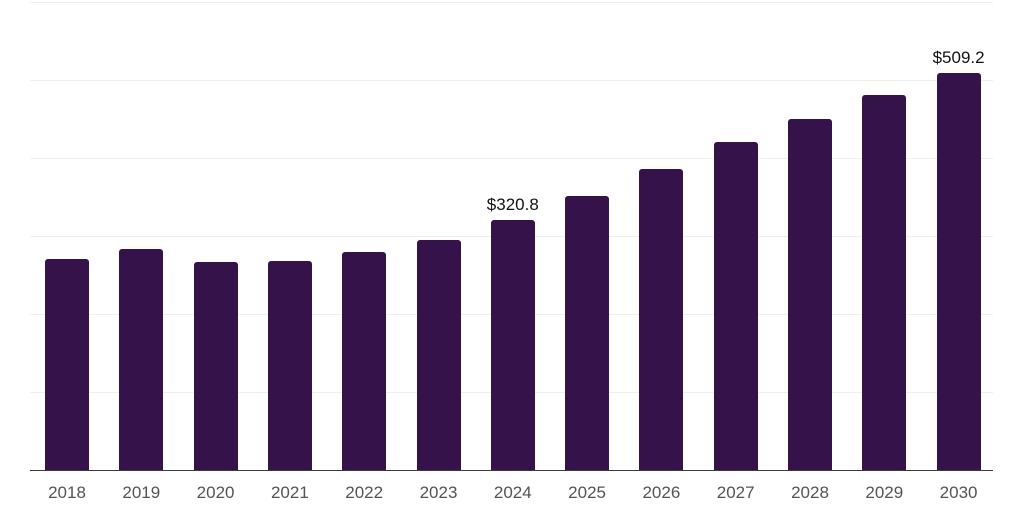 Image resolution: width=1024 pixels, height=512 pixels. What do you see at coordinates (364, 361) in the screenshot?
I see `bar-2022` at bounding box center [364, 361].